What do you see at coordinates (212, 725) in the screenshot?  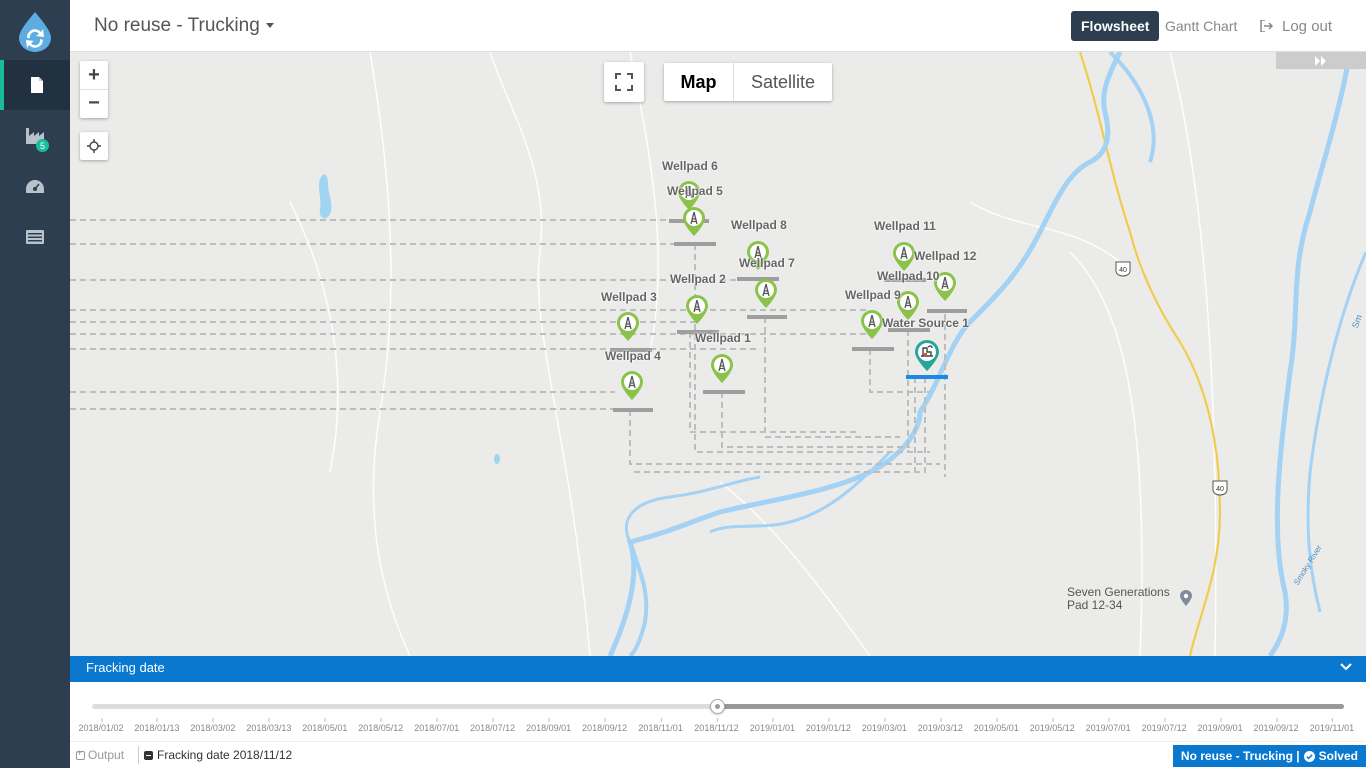 I see `date-tick: 2018/03/02` at bounding box center [212, 725].